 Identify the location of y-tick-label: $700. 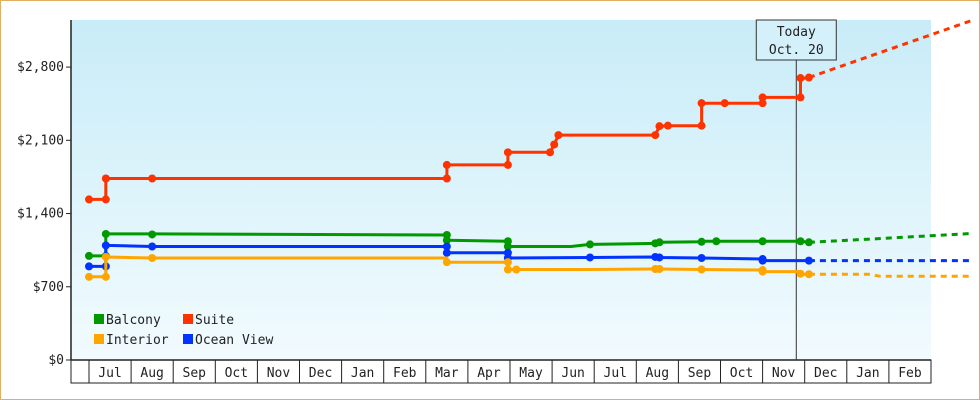
(48, 287).